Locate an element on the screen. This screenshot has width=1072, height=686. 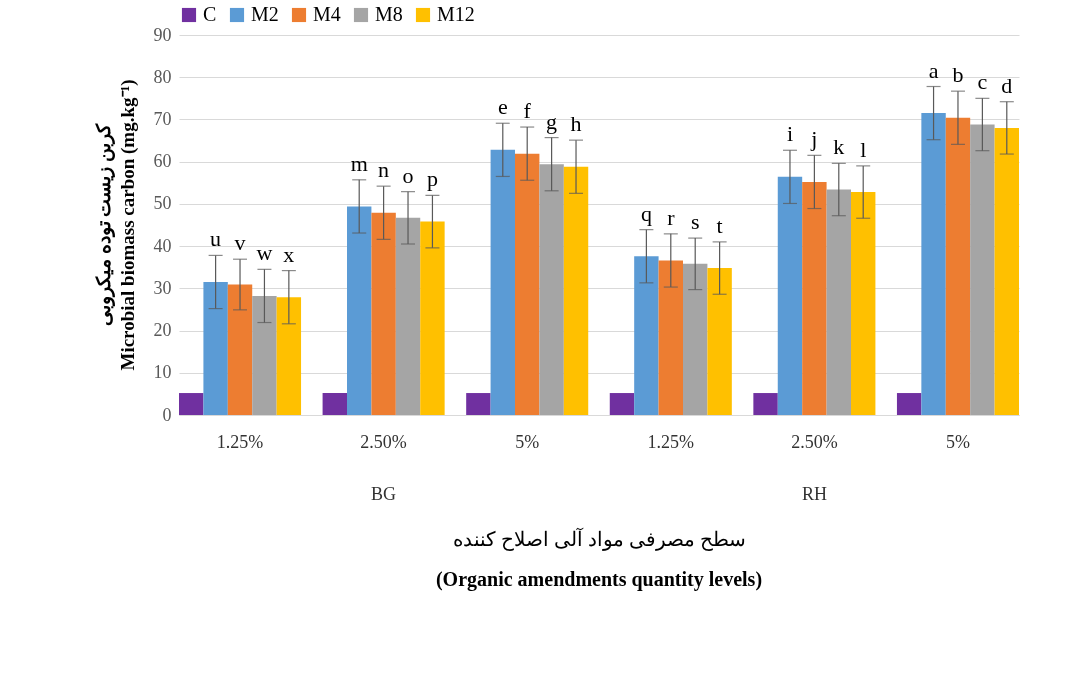
data-label: m is located at coordinates (359, 163).